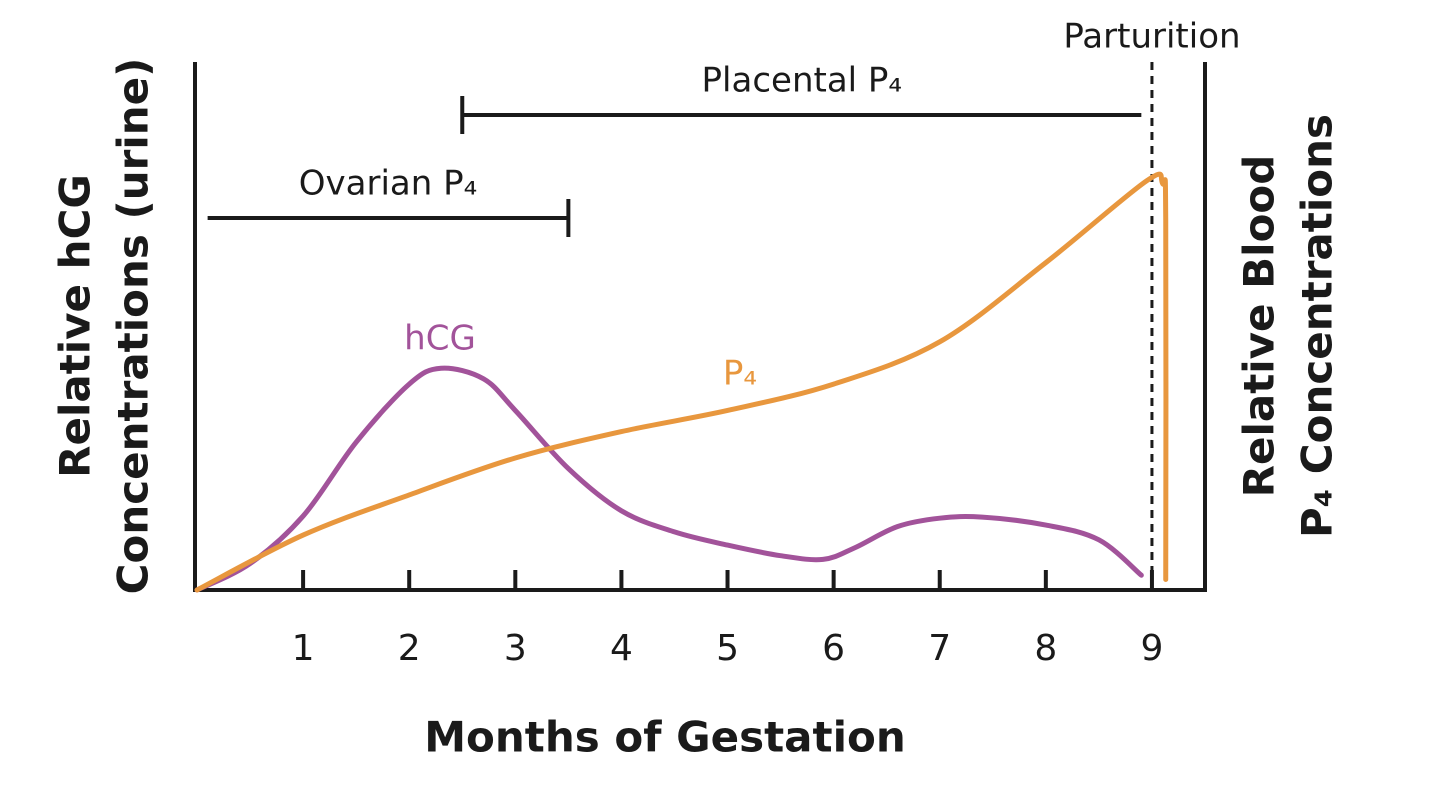  I want to click on series-label: P₄, so click(740, 374).